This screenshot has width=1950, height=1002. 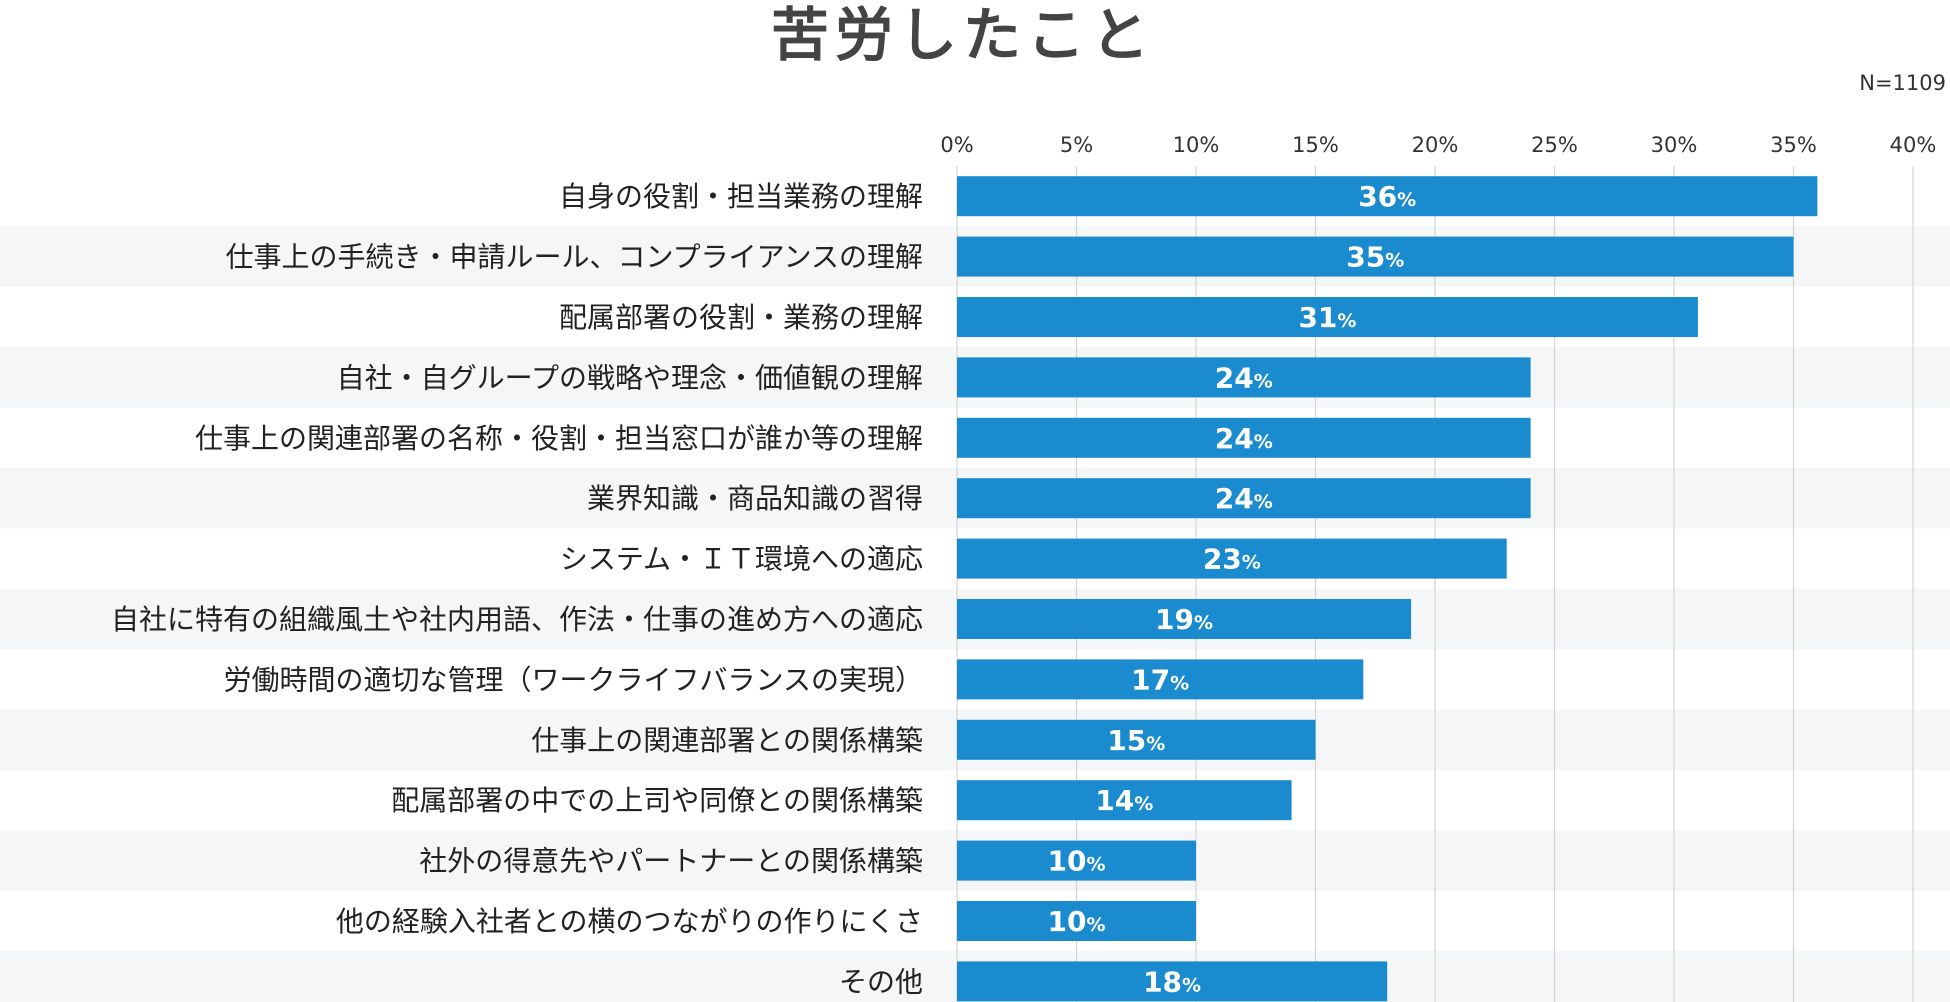 I want to click on data-label: 35%, so click(x=1375, y=257).